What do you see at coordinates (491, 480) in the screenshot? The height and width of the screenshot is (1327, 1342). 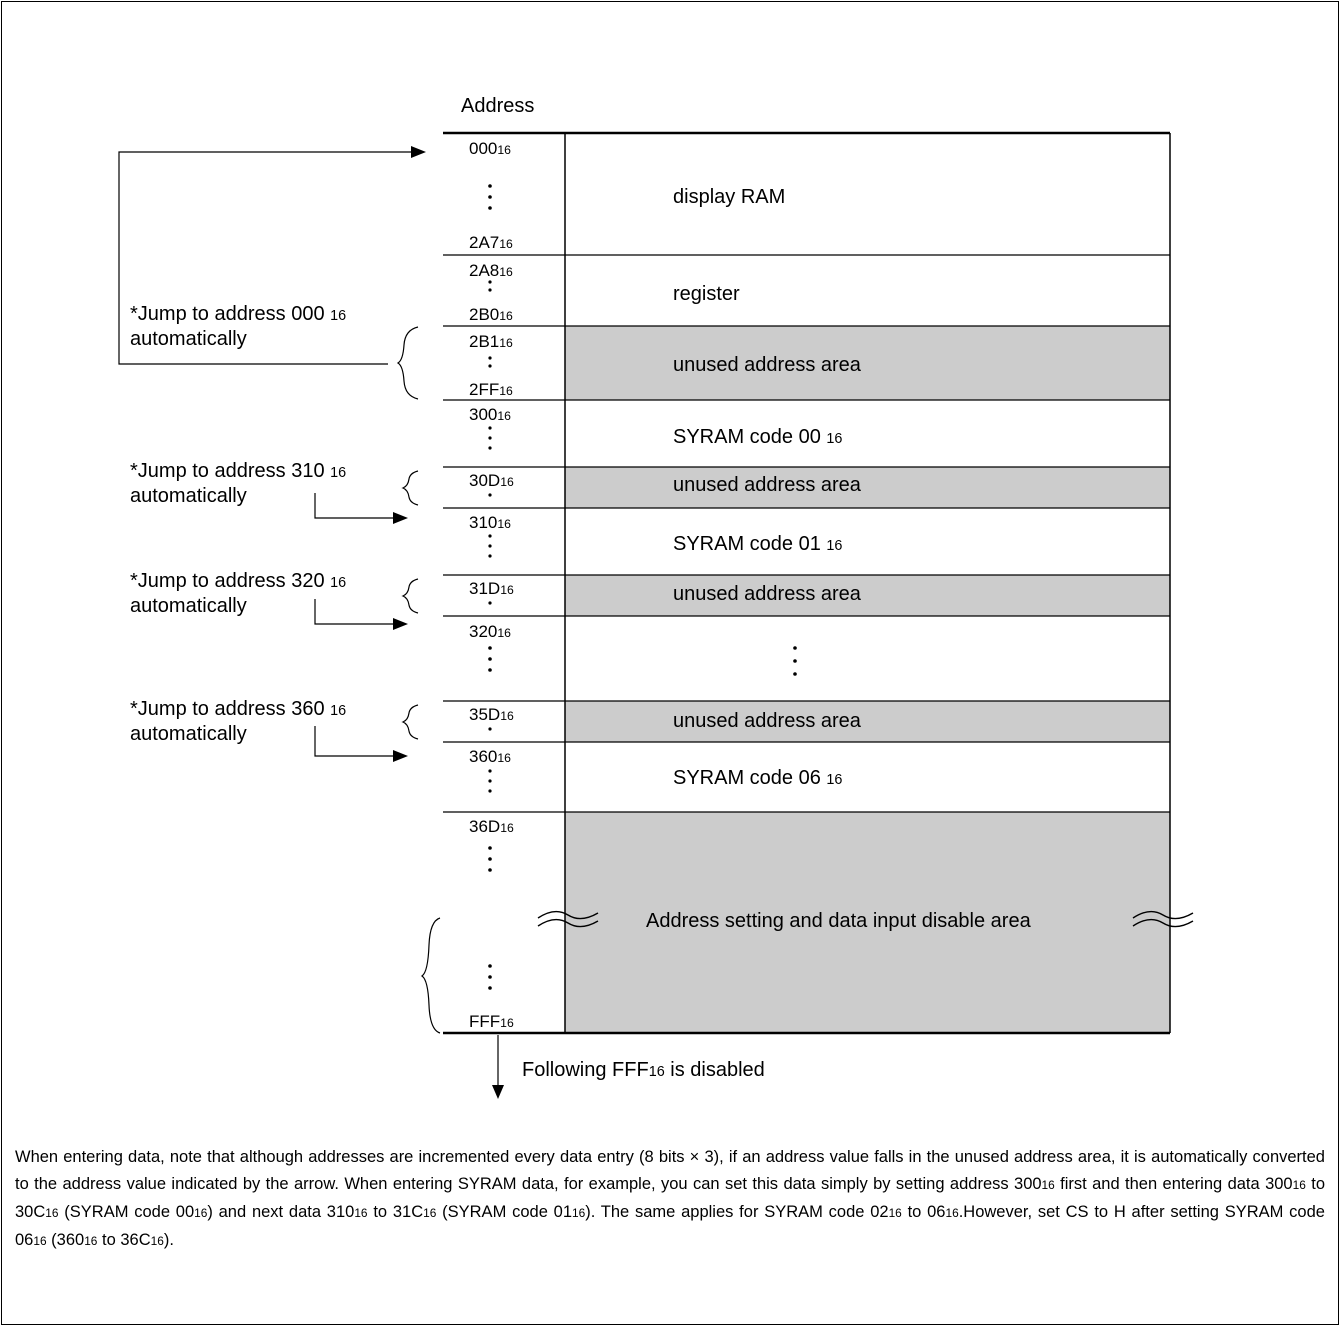 I see `address-label: 30D16` at bounding box center [491, 480].